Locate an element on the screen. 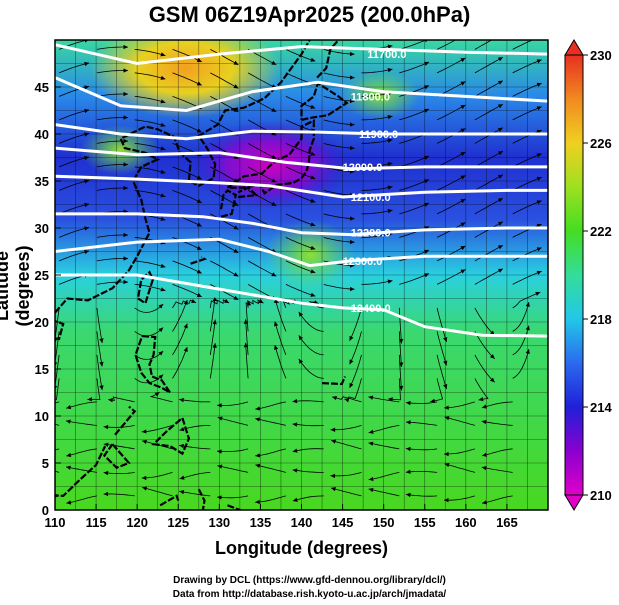  colorbar-max-arrow is located at coordinates (574, 47).